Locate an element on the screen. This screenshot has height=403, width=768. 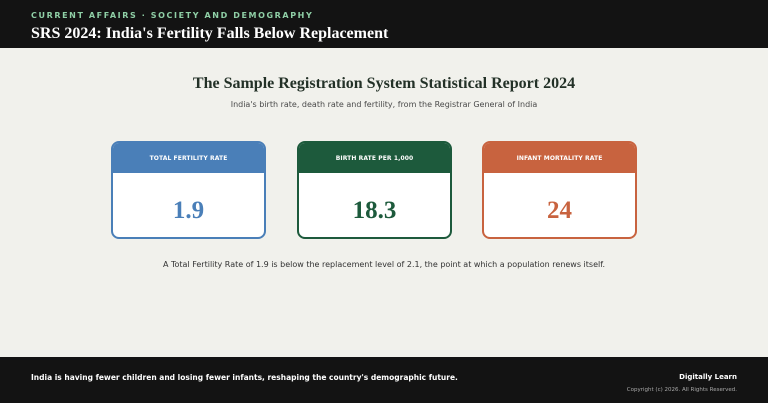
stat-card-label: INFANT MORTALITY RATE is located at coordinates (559, 158).